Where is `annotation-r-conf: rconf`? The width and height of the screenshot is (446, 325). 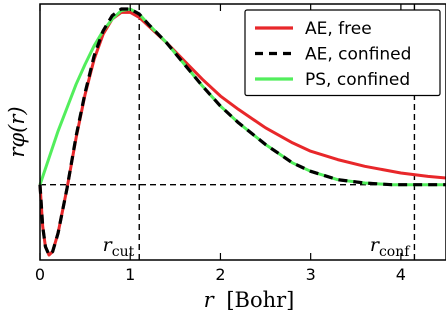
annotation-r-conf: rconf is located at coordinates (390, 247).